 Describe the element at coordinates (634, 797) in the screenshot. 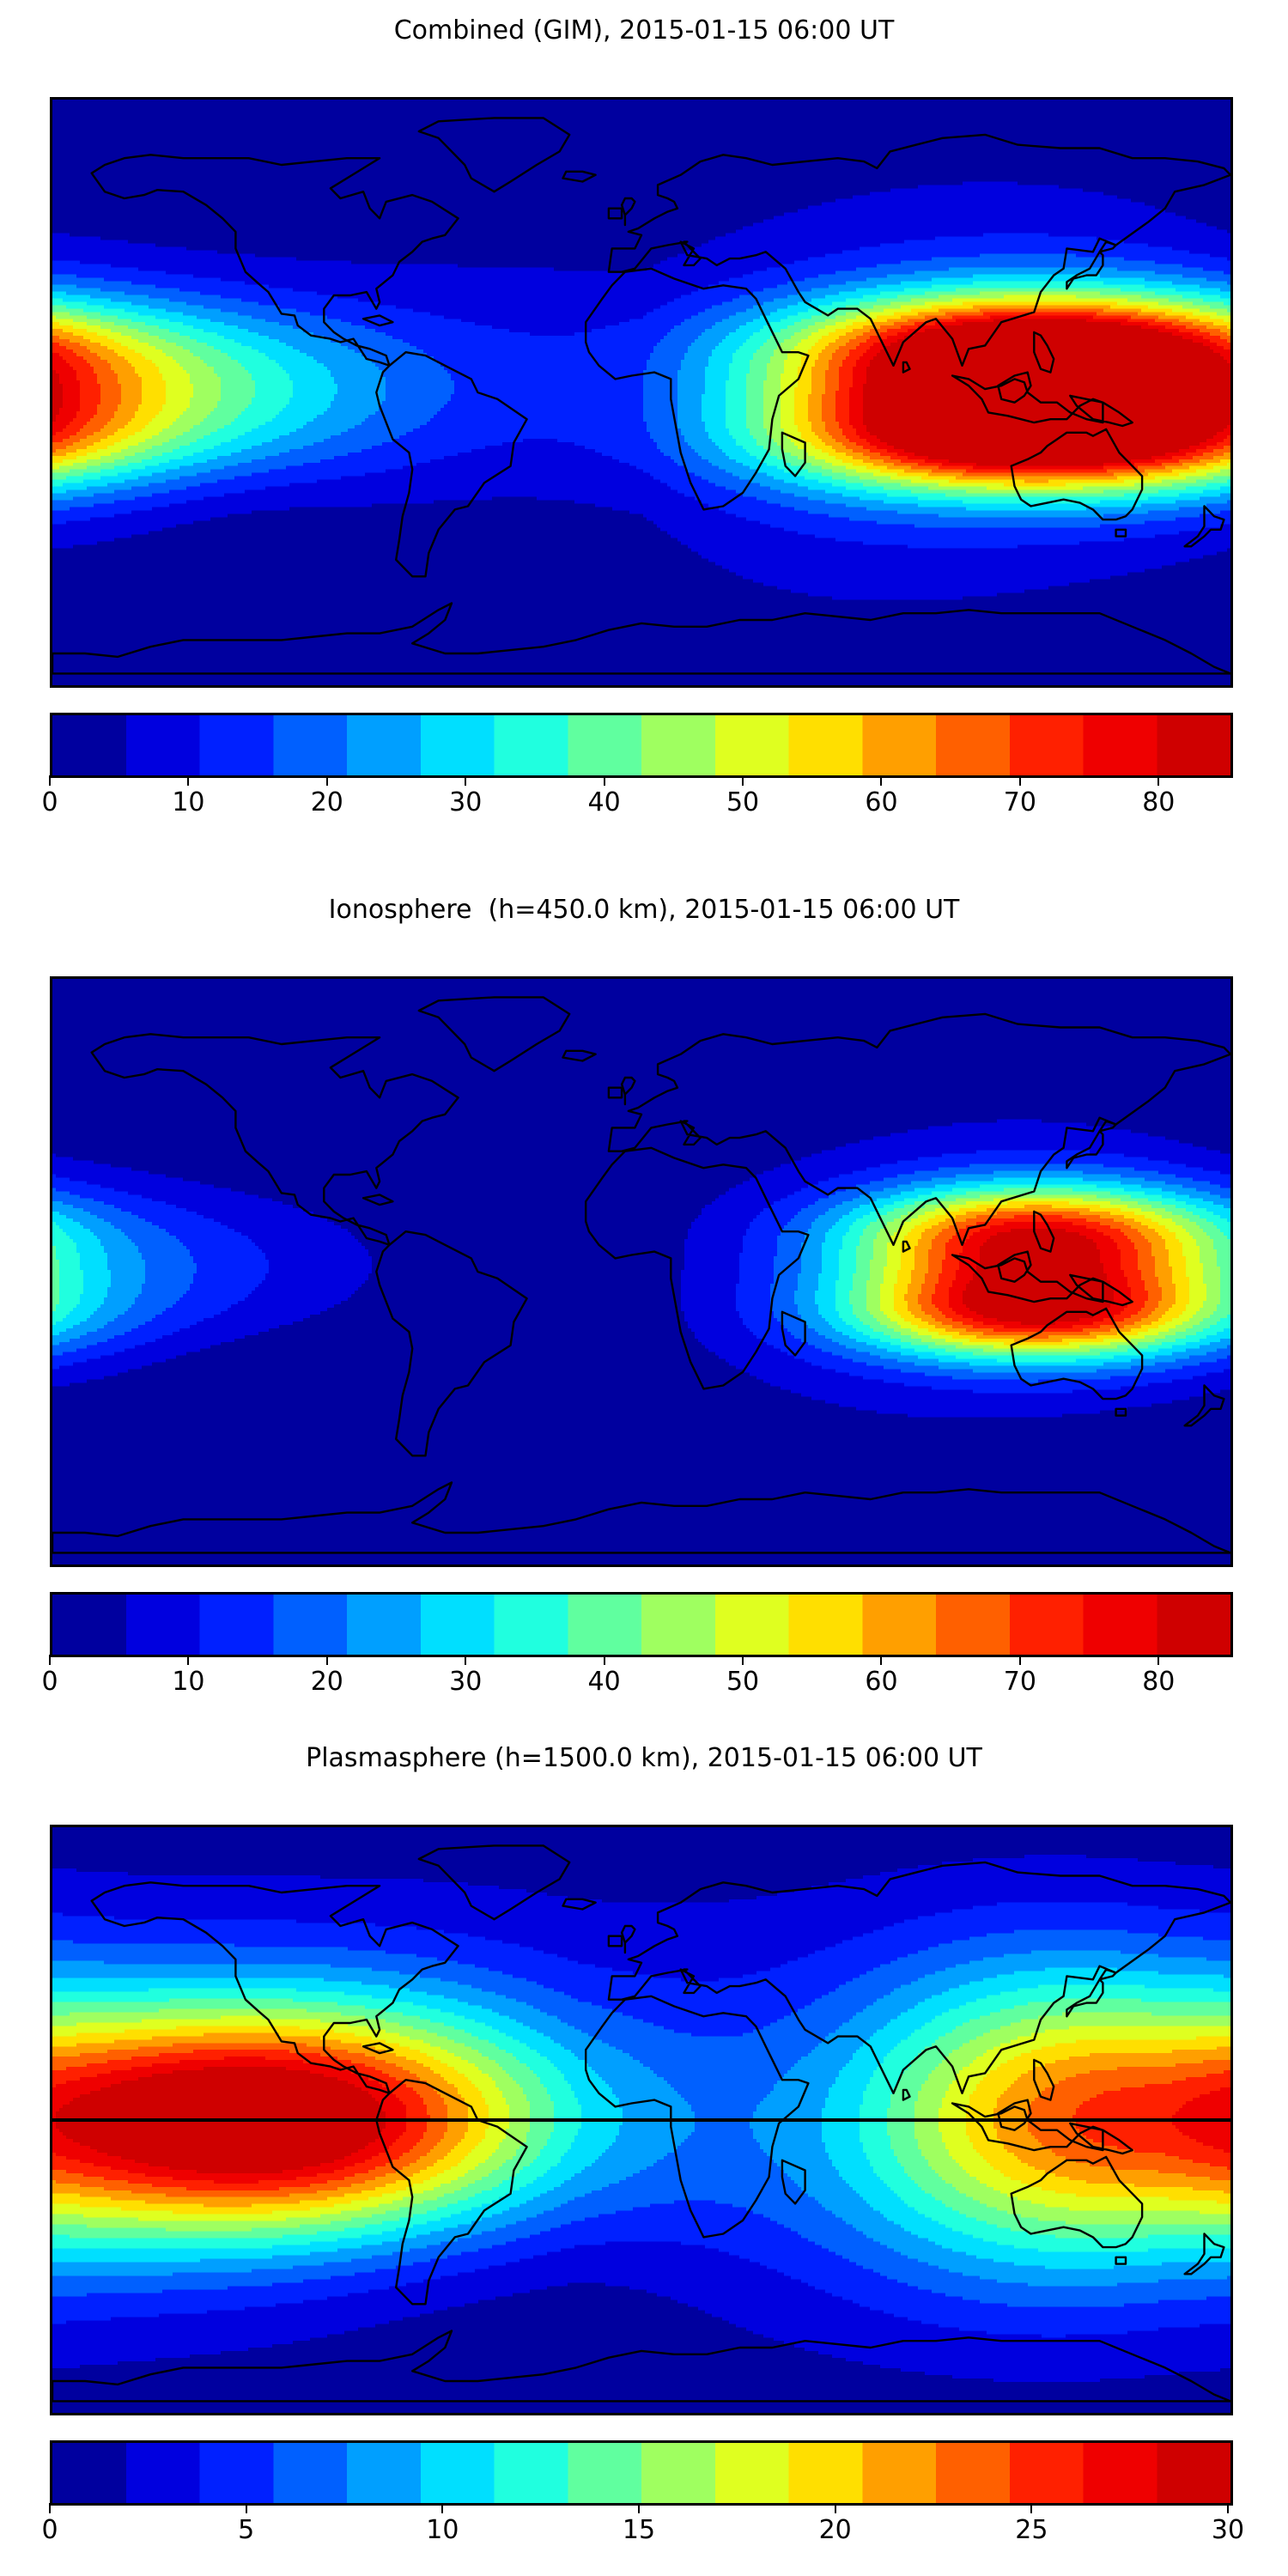

I see `colorbar-axis-combined: 0 10 20 30 40 50 60 70 80` at that location.